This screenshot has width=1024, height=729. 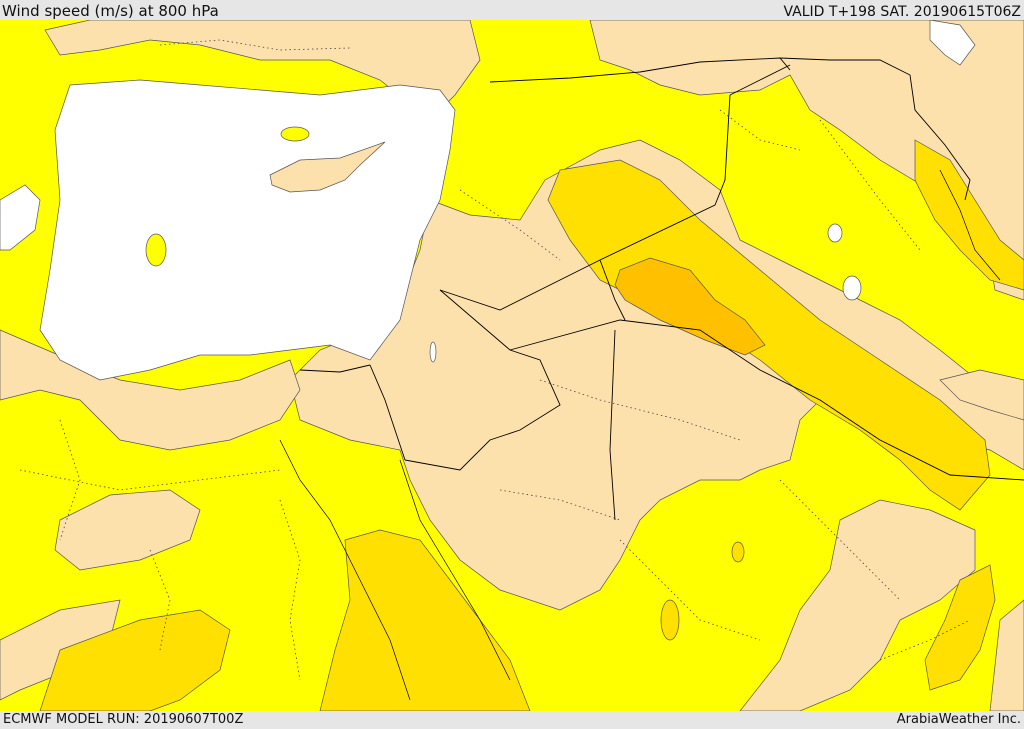 What do you see at coordinates (640, 70) in the screenshot?
I see `border-syria-iraq` at bounding box center [640, 70].